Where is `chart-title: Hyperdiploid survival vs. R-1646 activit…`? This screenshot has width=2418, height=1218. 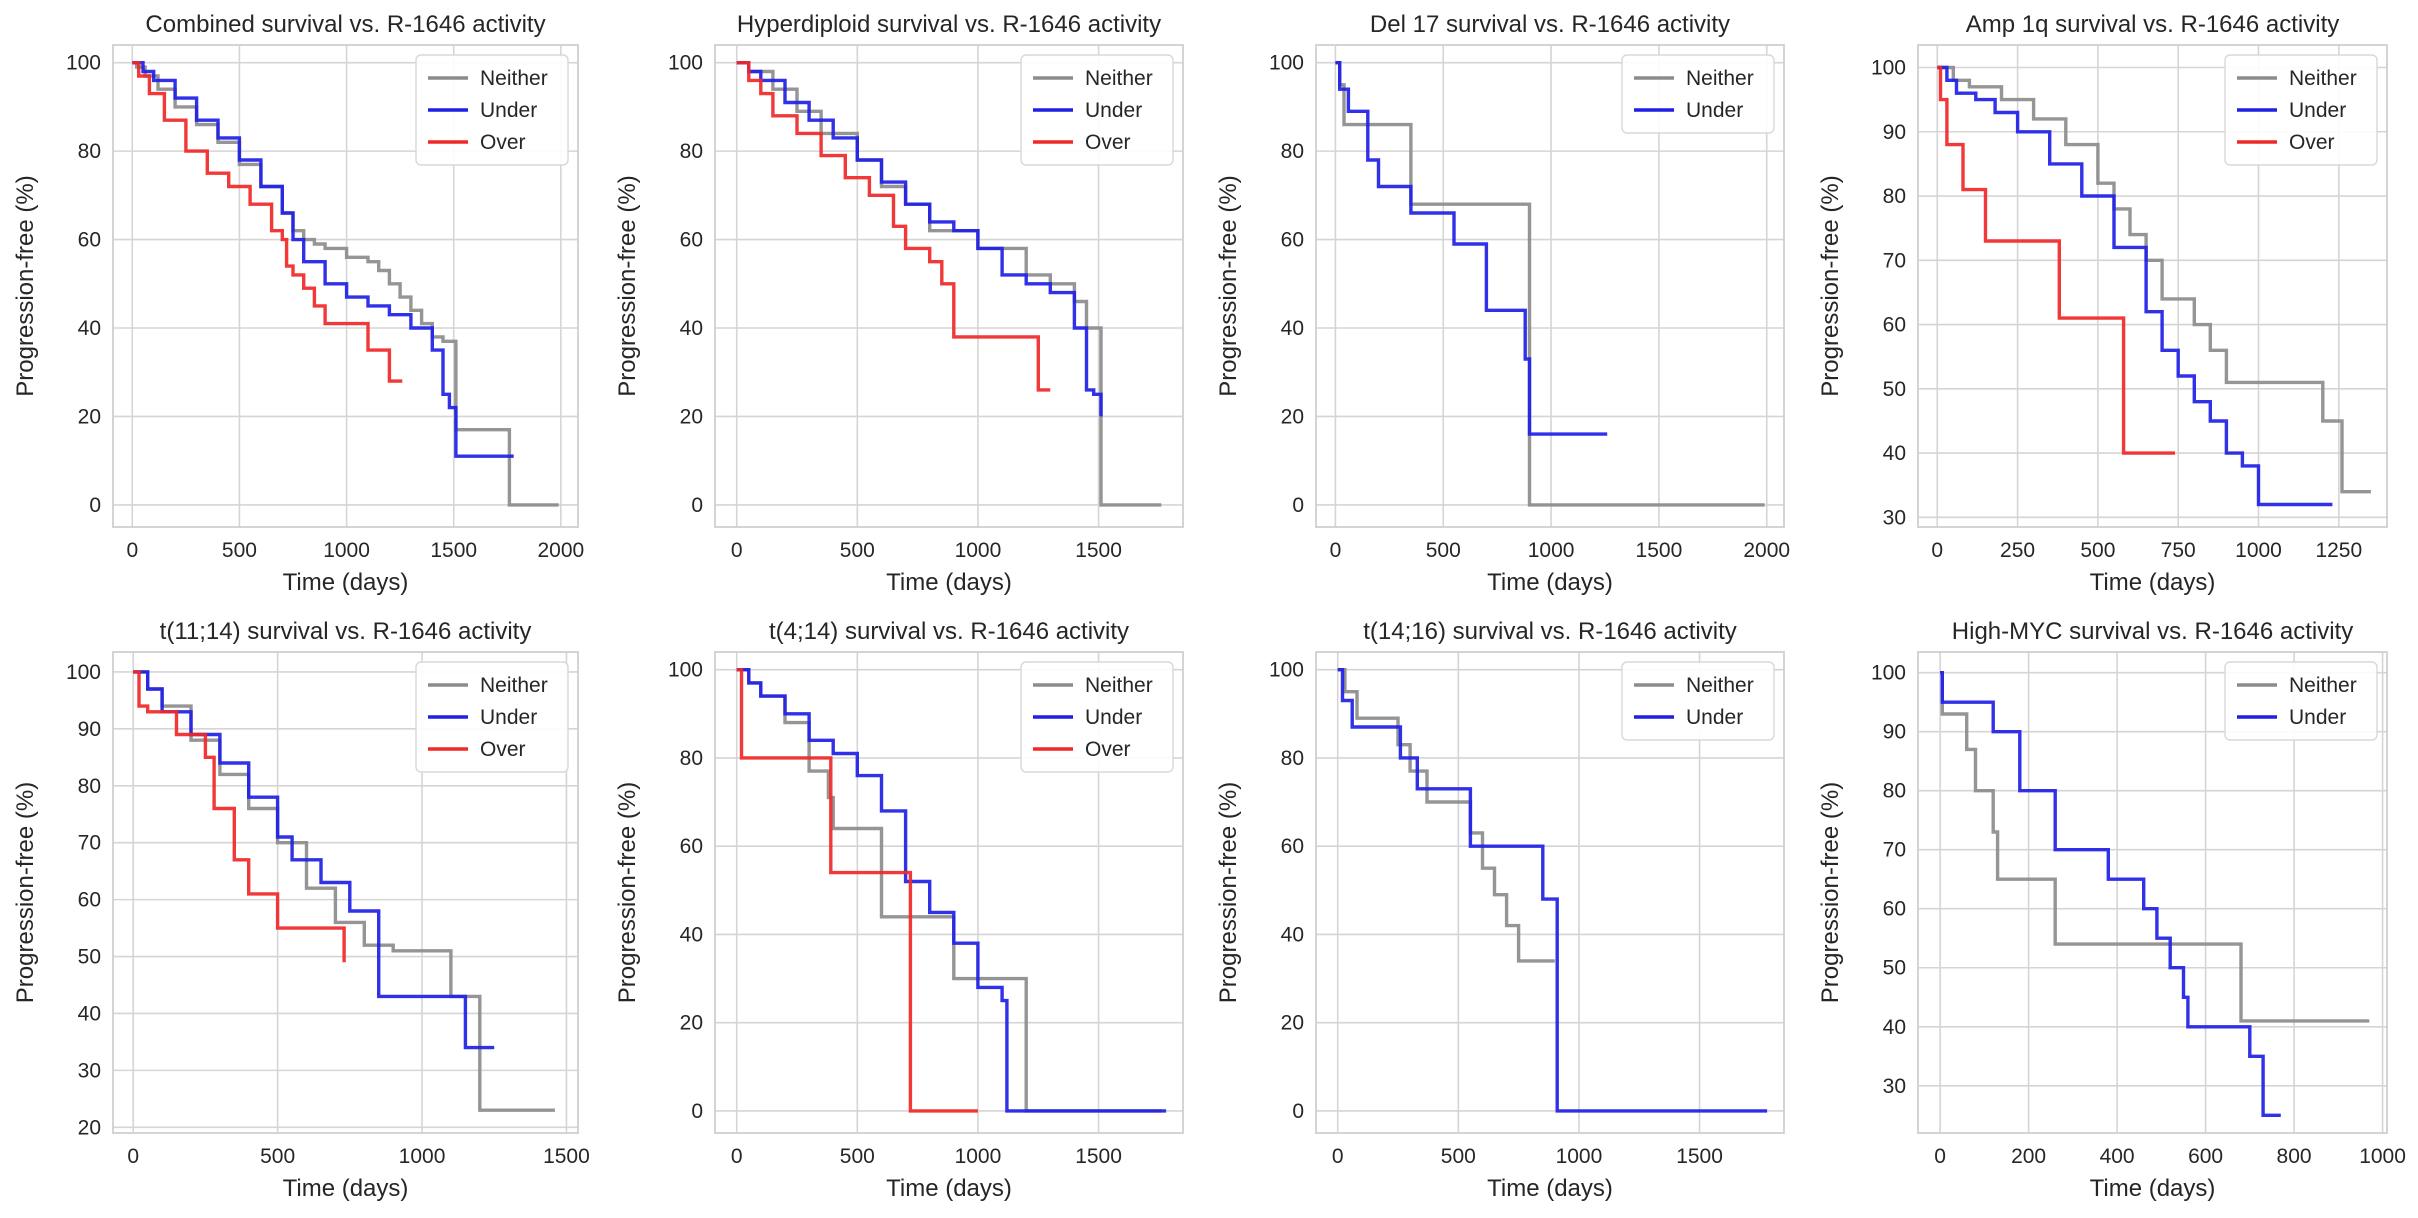 chart-title: Hyperdiploid survival vs. R-1646 activit… is located at coordinates (949, 24).